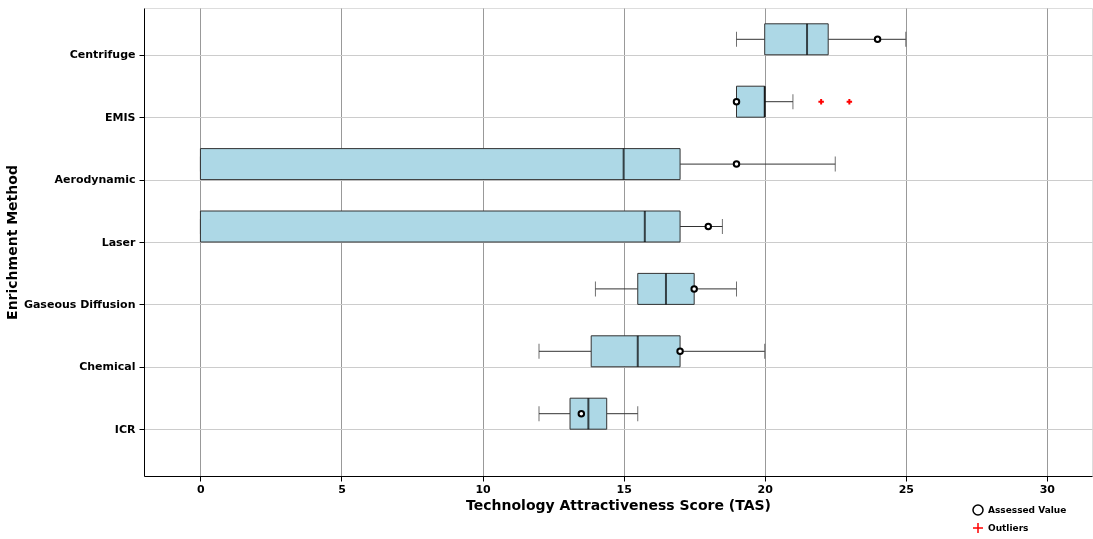 This screenshot has width=1093, height=539. I want to click on x-tick-label: 5, so click(342, 489).